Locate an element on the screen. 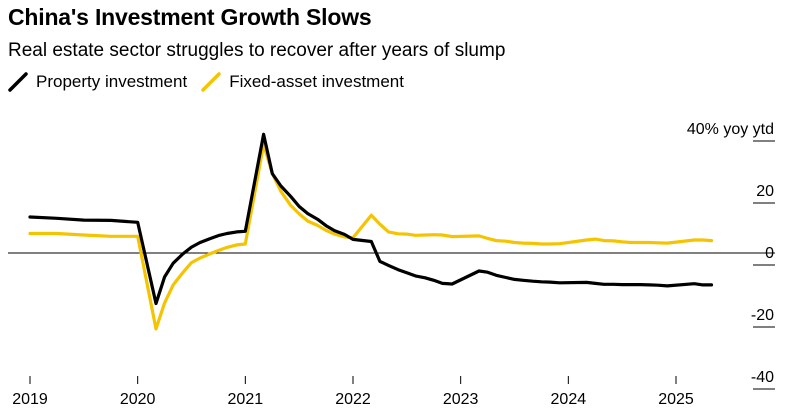  legend-item-fixed-asset-investment: Fixed-asset investment is located at coordinates (302, 82).